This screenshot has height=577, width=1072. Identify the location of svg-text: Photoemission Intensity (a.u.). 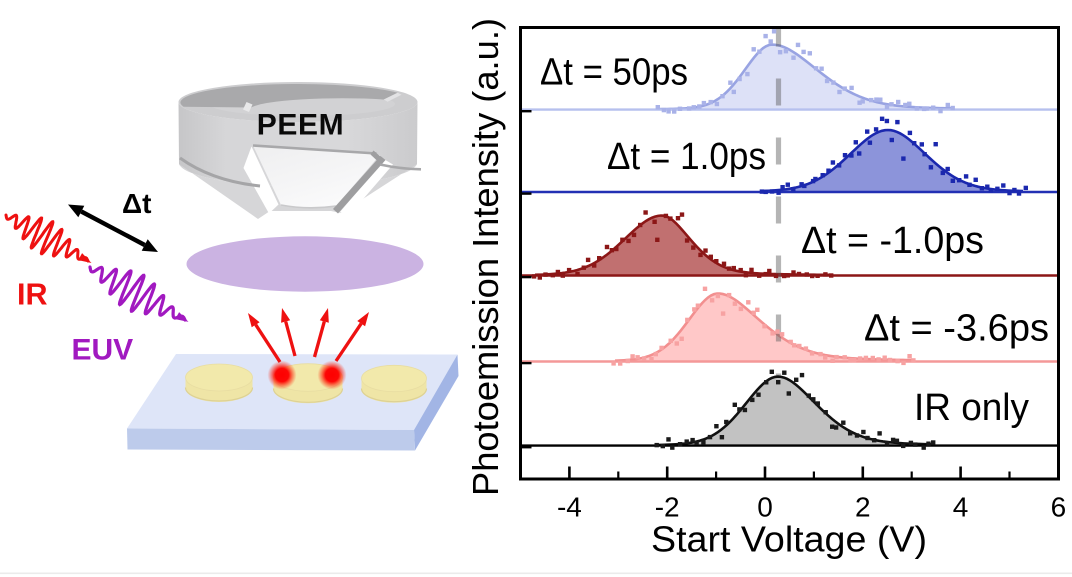
(485, 257).